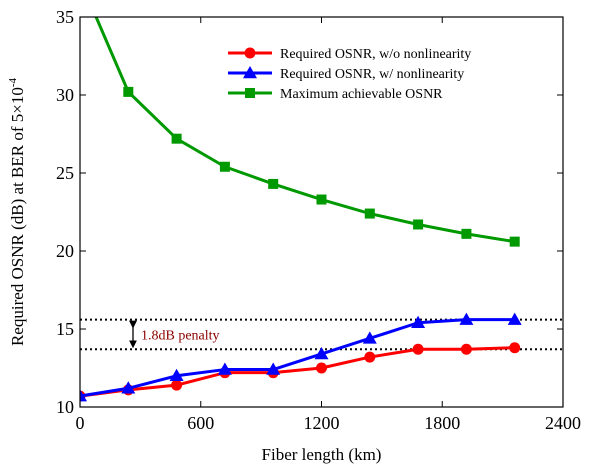 This screenshot has height=468, width=595. I want to click on y-axis-label-exponent: -4, so click(13, 82).